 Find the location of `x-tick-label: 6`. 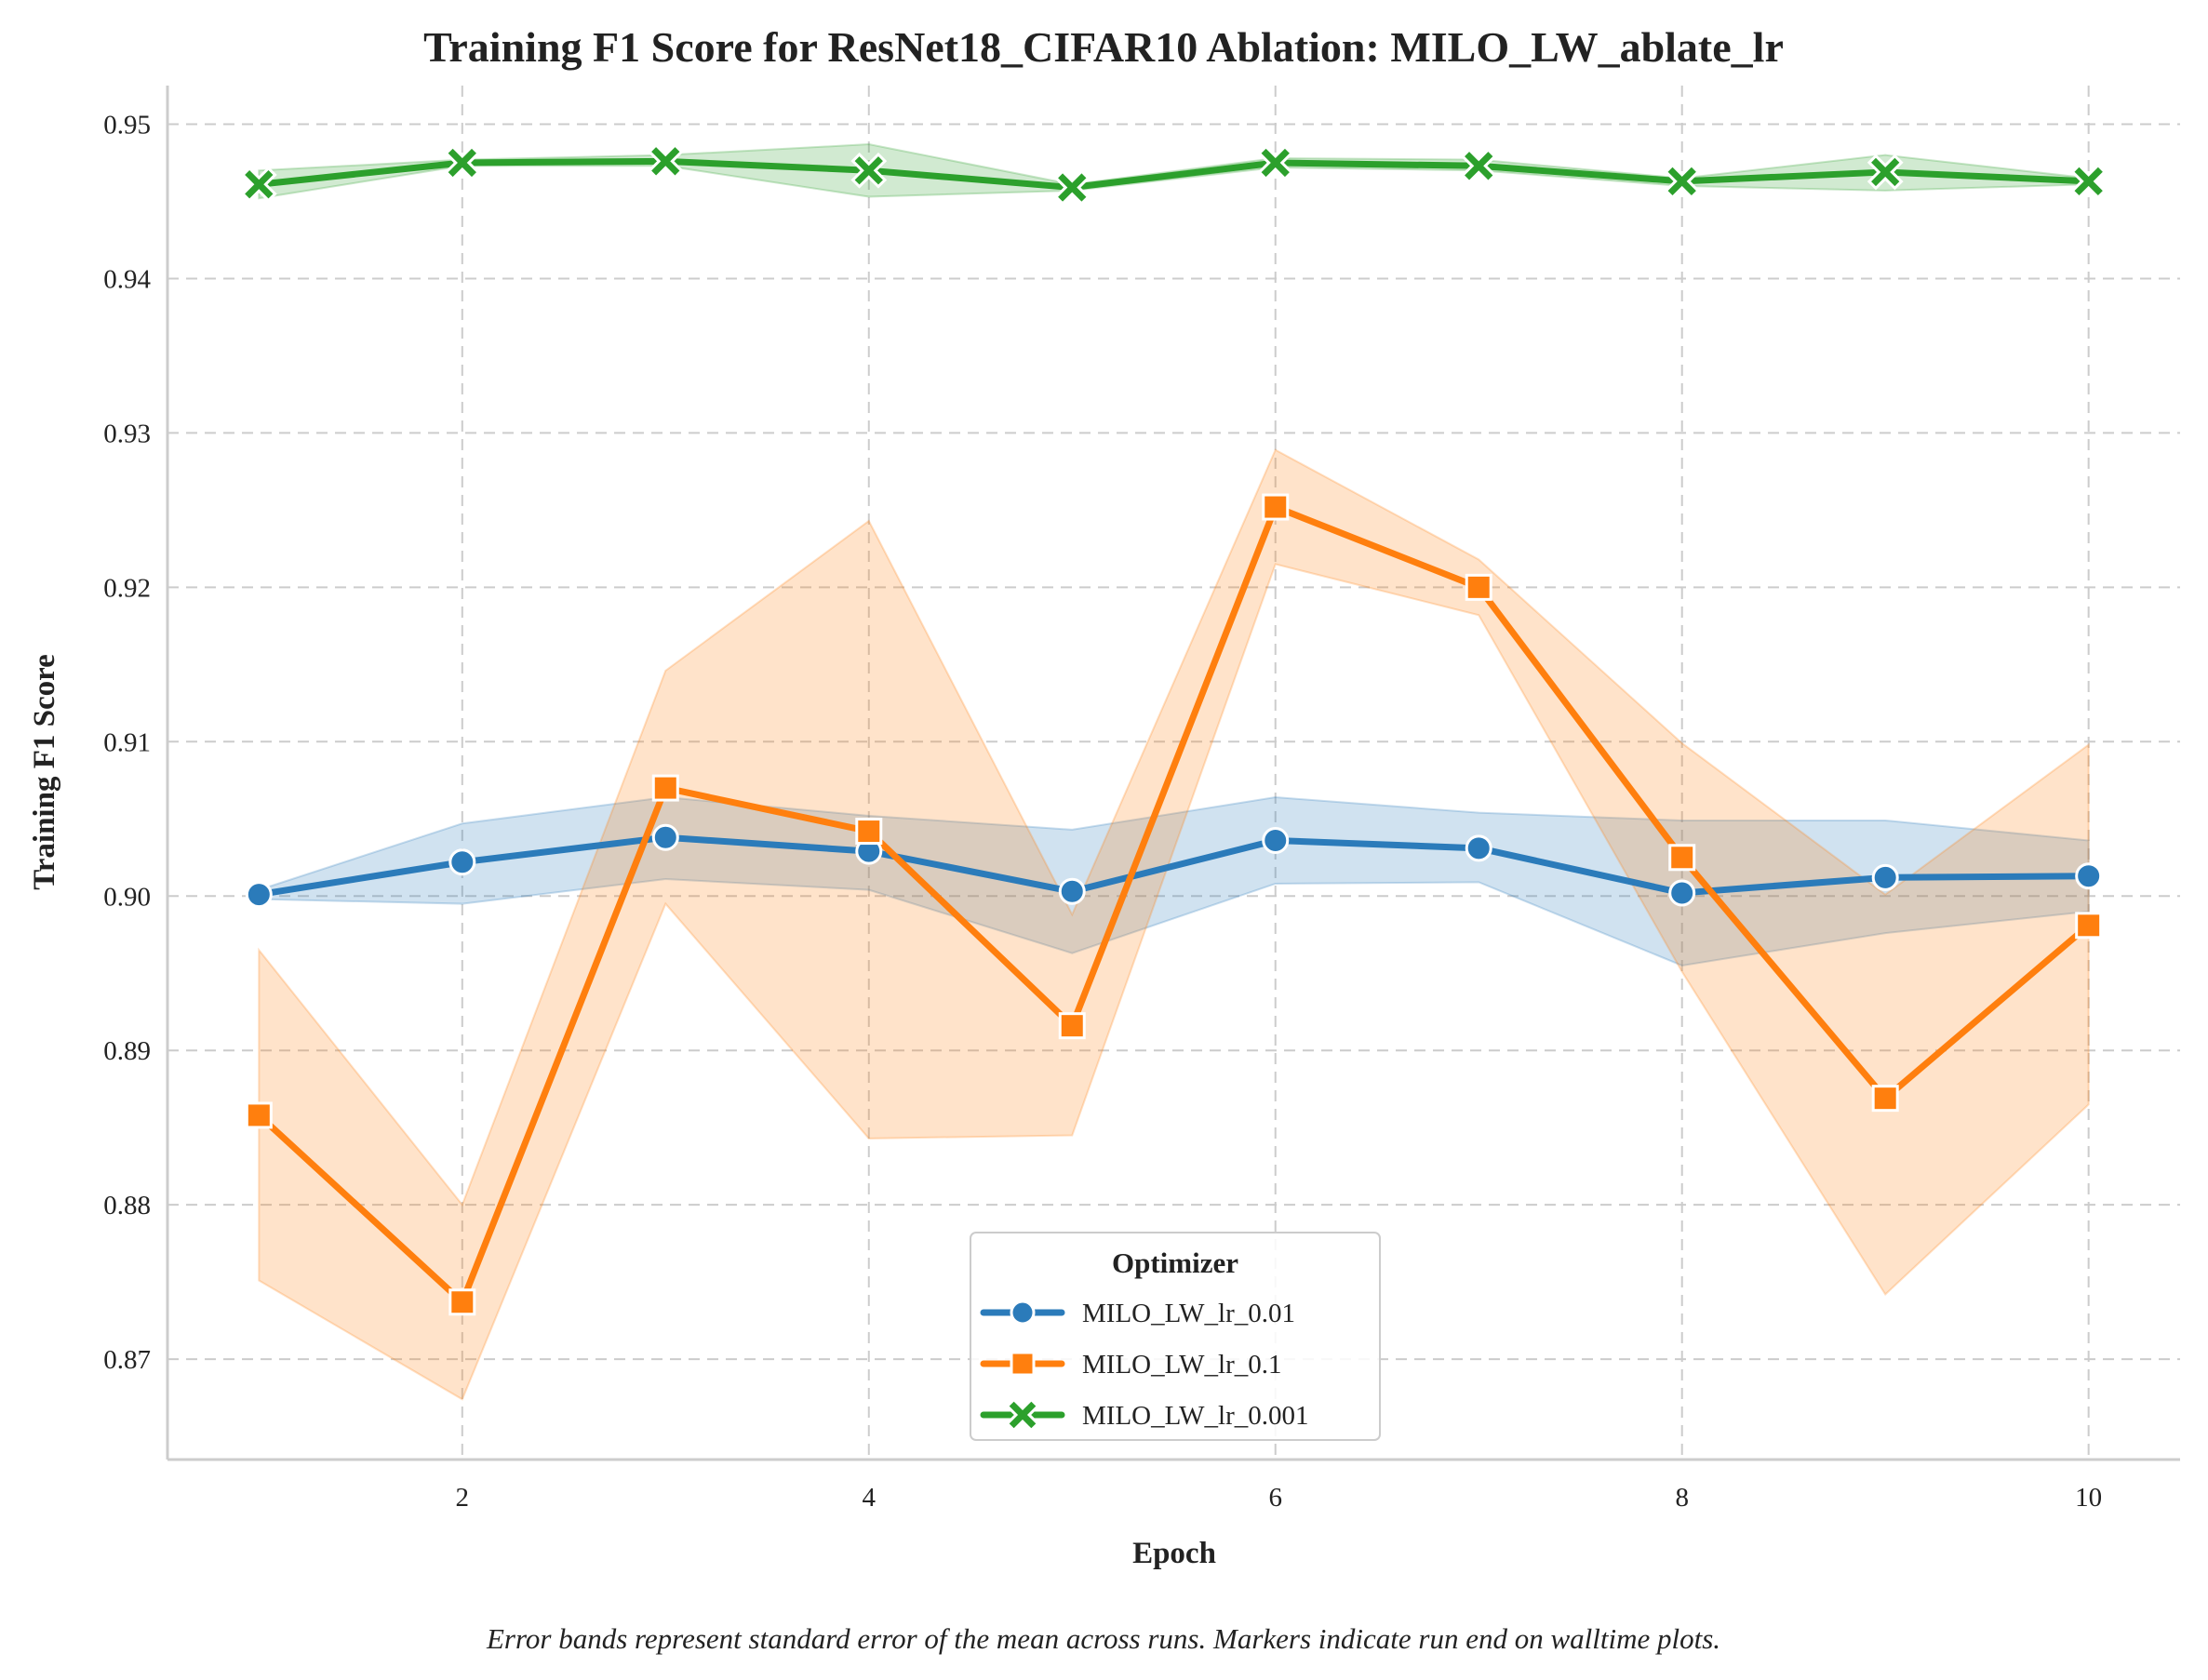

x-tick-label: 6 is located at coordinates (1275, 1498).